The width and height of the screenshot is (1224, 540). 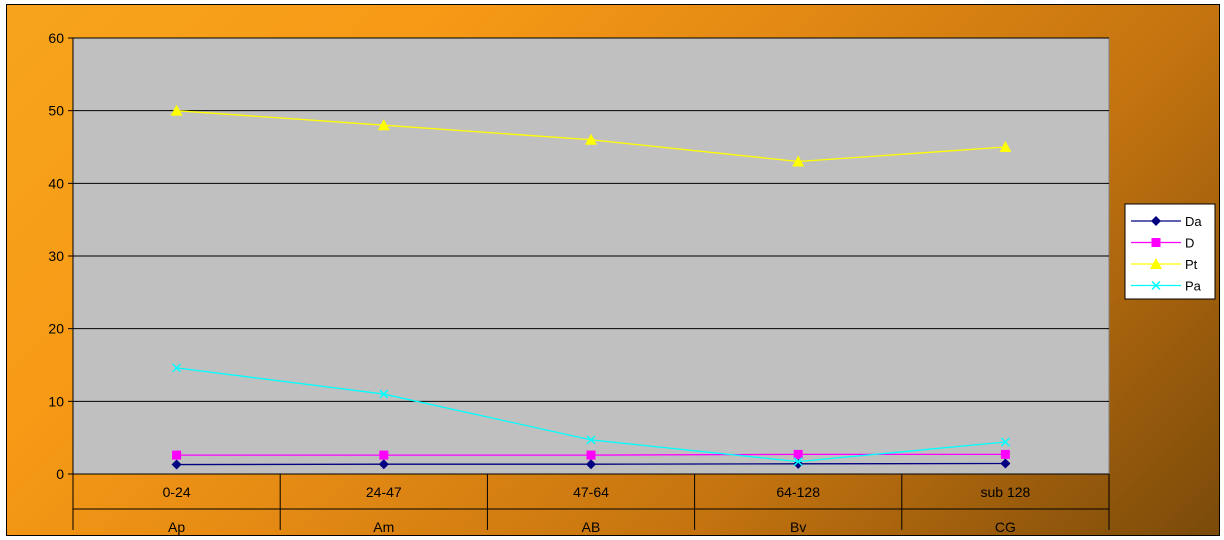 I want to click on x-tick-label: 24-47, so click(x=384, y=492).